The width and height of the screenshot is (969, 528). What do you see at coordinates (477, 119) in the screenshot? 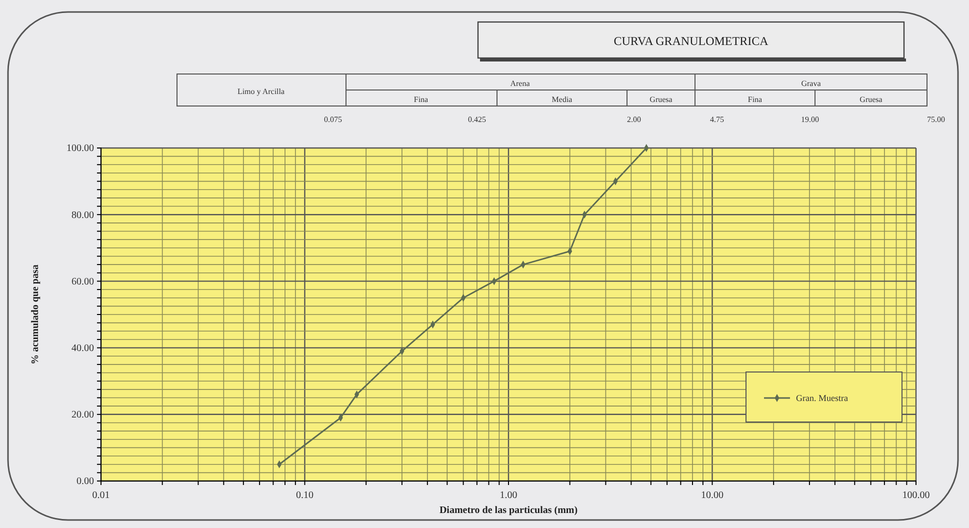
I see `text: 0.425` at bounding box center [477, 119].